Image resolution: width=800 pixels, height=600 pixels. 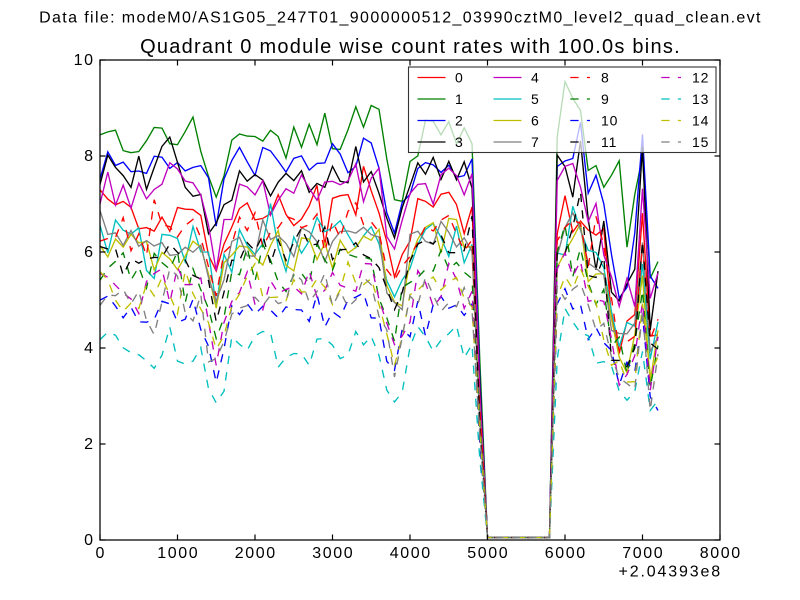 What do you see at coordinates (488, 553) in the screenshot?
I see `svg-text: 5000` at bounding box center [488, 553].